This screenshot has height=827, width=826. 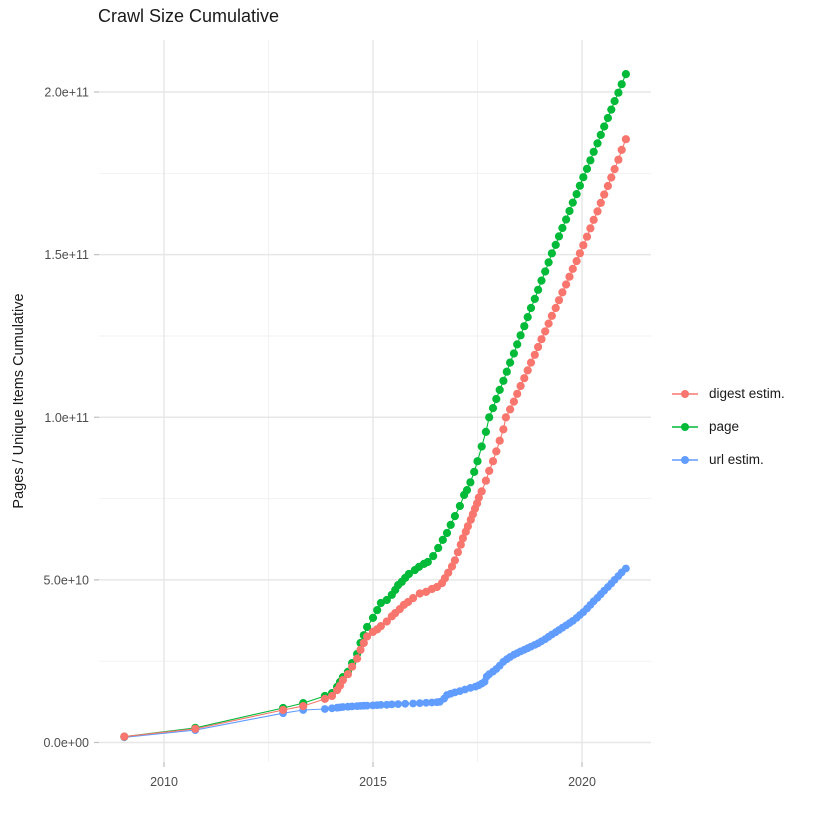 I want to click on legend-label: url estim., so click(x=736, y=459).